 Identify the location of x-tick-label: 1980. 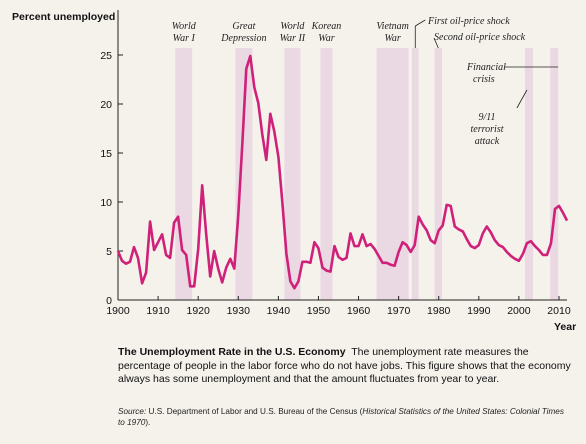
(439, 311).